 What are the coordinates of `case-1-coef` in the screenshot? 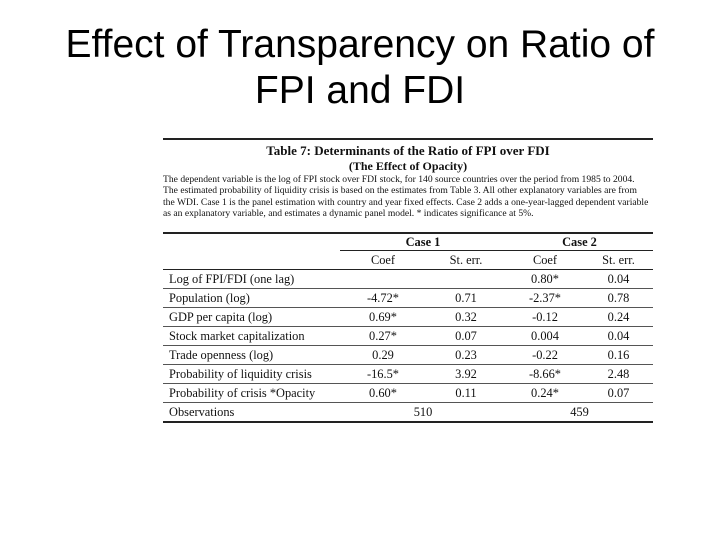 It's located at (383, 279).